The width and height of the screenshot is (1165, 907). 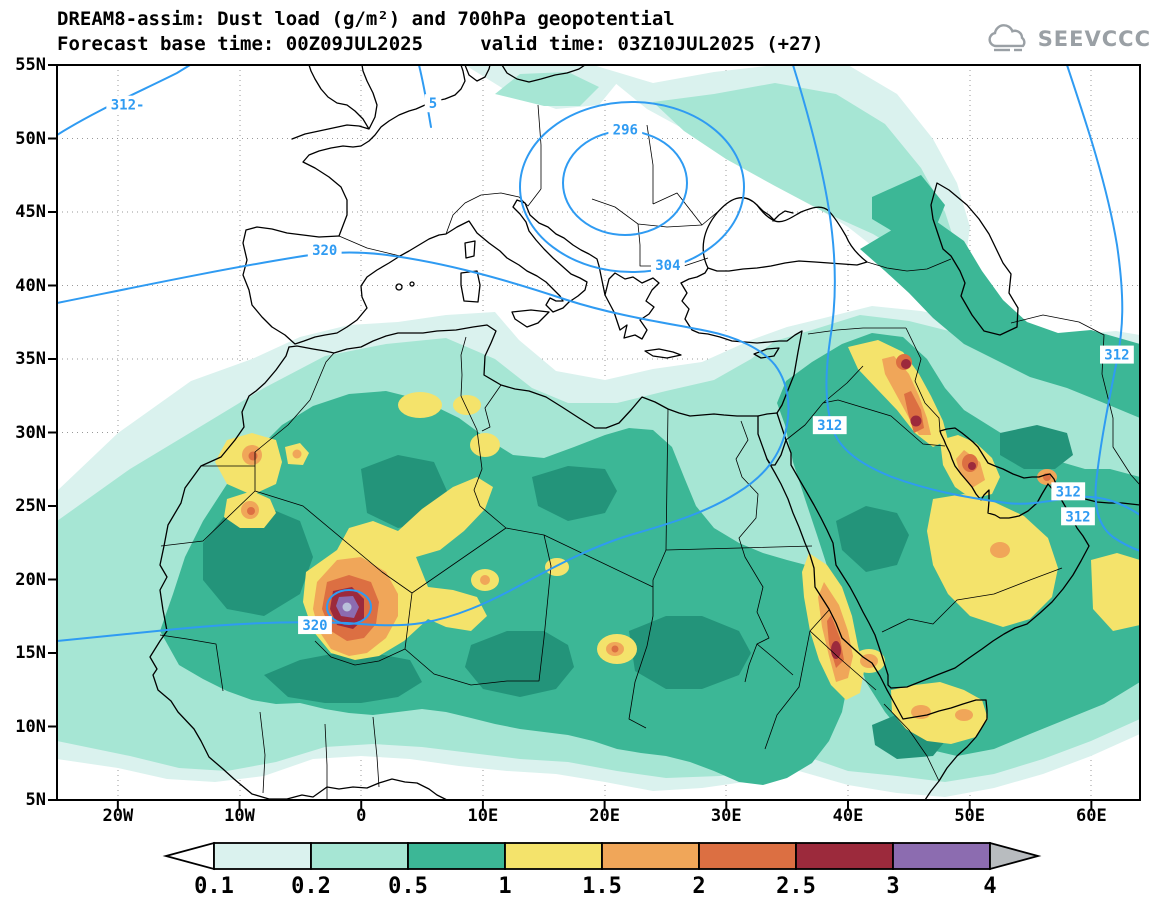 I want to click on lat-label: 30N, so click(x=30, y=432).